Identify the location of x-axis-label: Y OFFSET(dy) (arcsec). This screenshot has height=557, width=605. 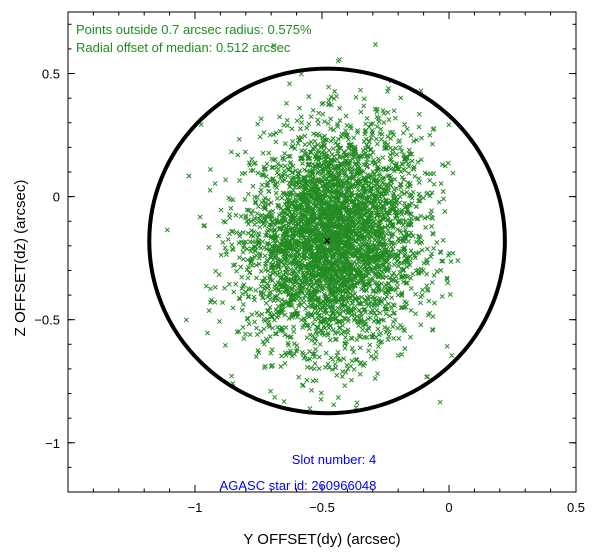
(321, 539).